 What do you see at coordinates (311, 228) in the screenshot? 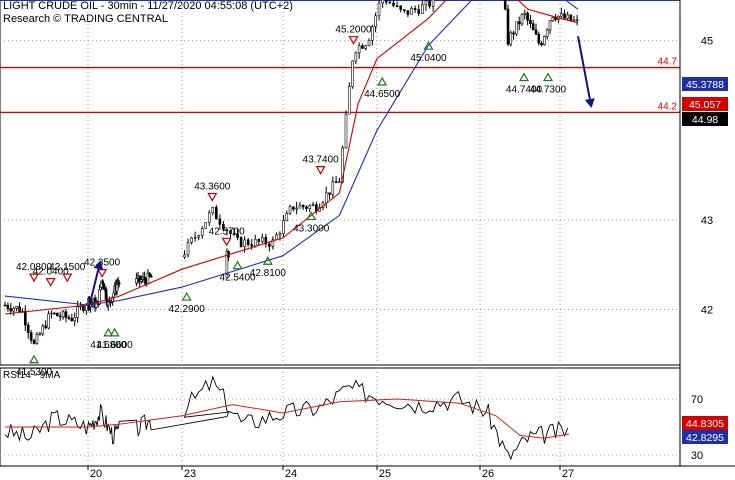
I see `low-label: 43.3000` at bounding box center [311, 228].